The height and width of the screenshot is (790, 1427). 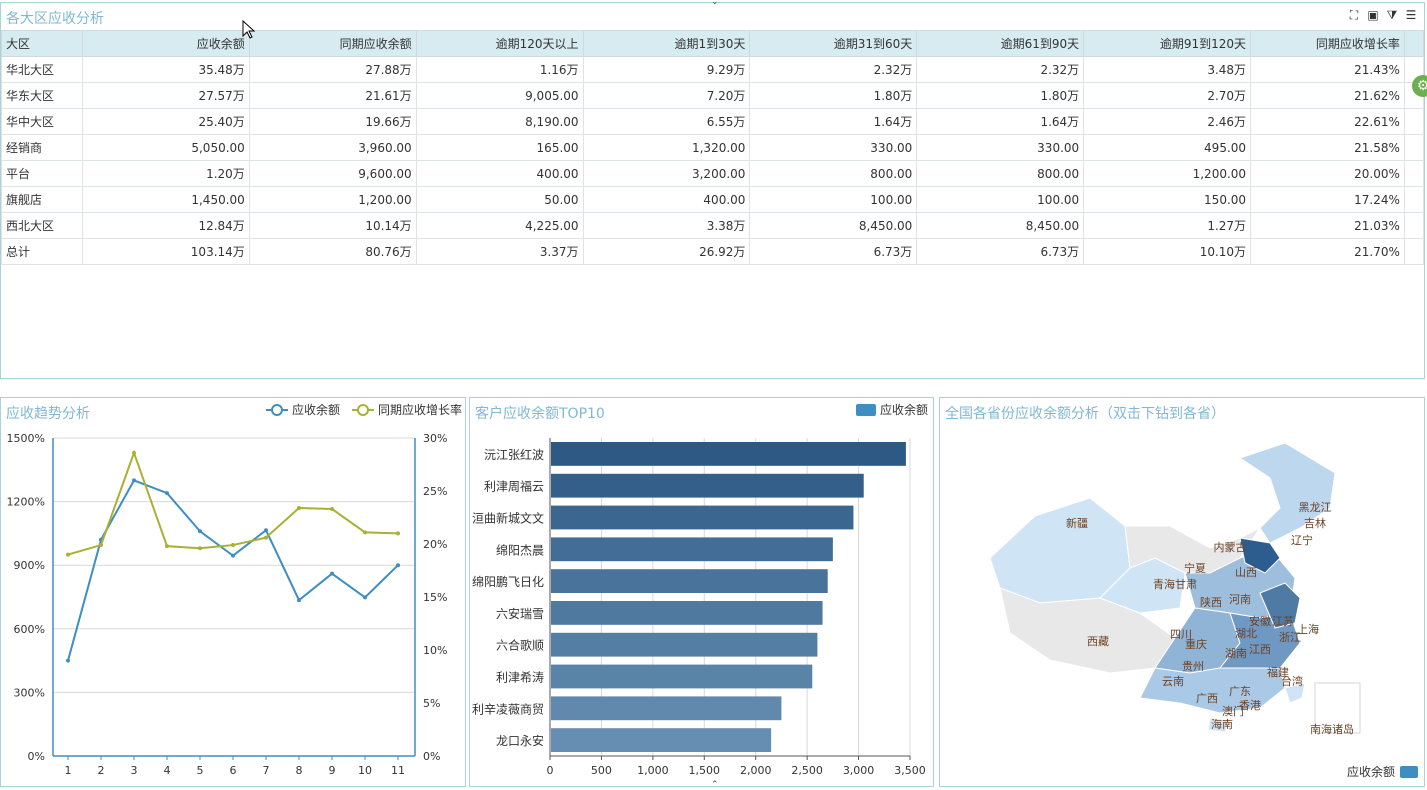 What do you see at coordinates (499, 225) in the screenshot?
I see `table-cell: 4,225.00` at bounding box center [499, 225].